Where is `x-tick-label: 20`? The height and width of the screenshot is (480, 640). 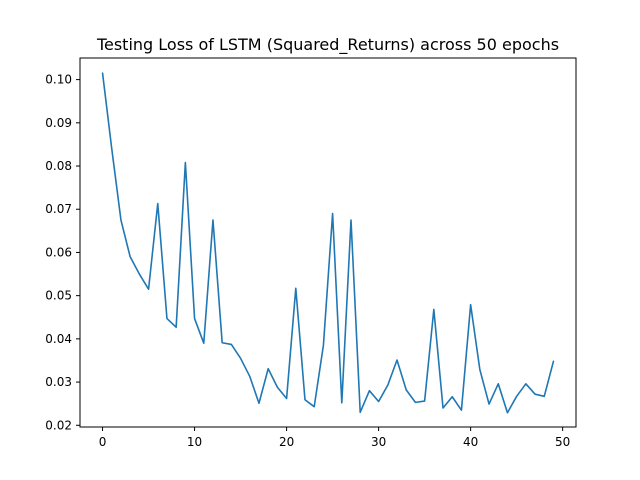 x-tick-label: 20 is located at coordinates (286, 442).